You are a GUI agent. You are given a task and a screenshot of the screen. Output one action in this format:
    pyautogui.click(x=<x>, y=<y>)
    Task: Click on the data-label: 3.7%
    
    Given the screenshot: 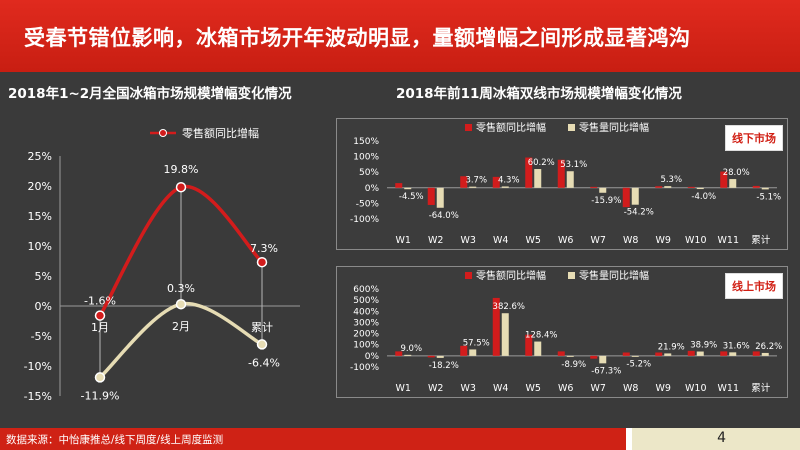 What is the action you would take?
    pyautogui.click(x=476, y=181)
    